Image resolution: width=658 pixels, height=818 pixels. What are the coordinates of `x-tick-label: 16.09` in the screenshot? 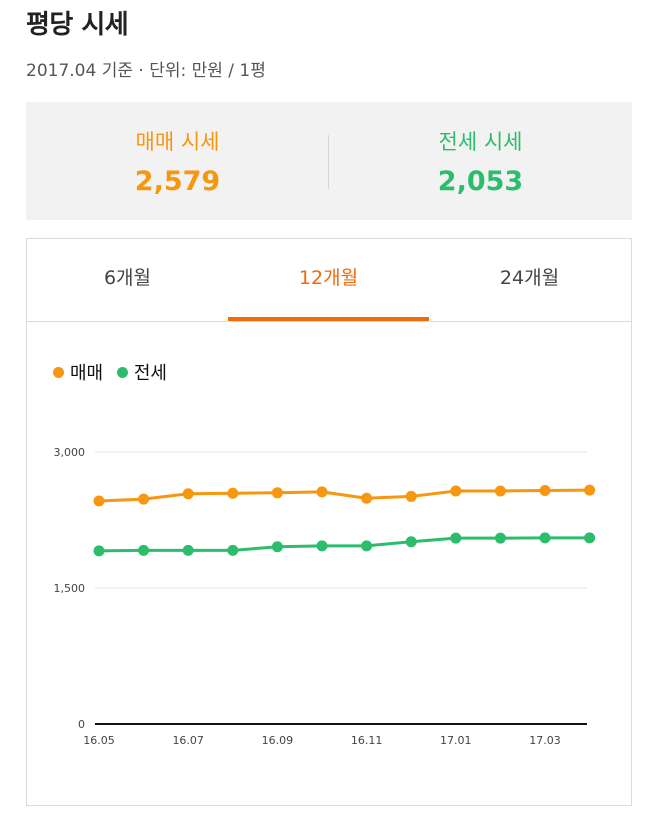 It's located at (278, 740).